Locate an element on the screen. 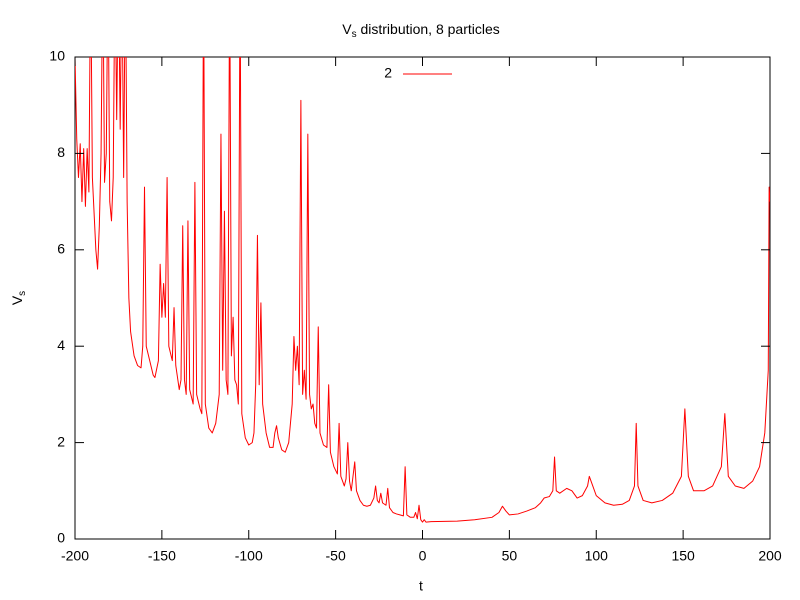 The width and height of the screenshot is (800, 600). y-tick-label: 0 is located at coordinates (61, 538).